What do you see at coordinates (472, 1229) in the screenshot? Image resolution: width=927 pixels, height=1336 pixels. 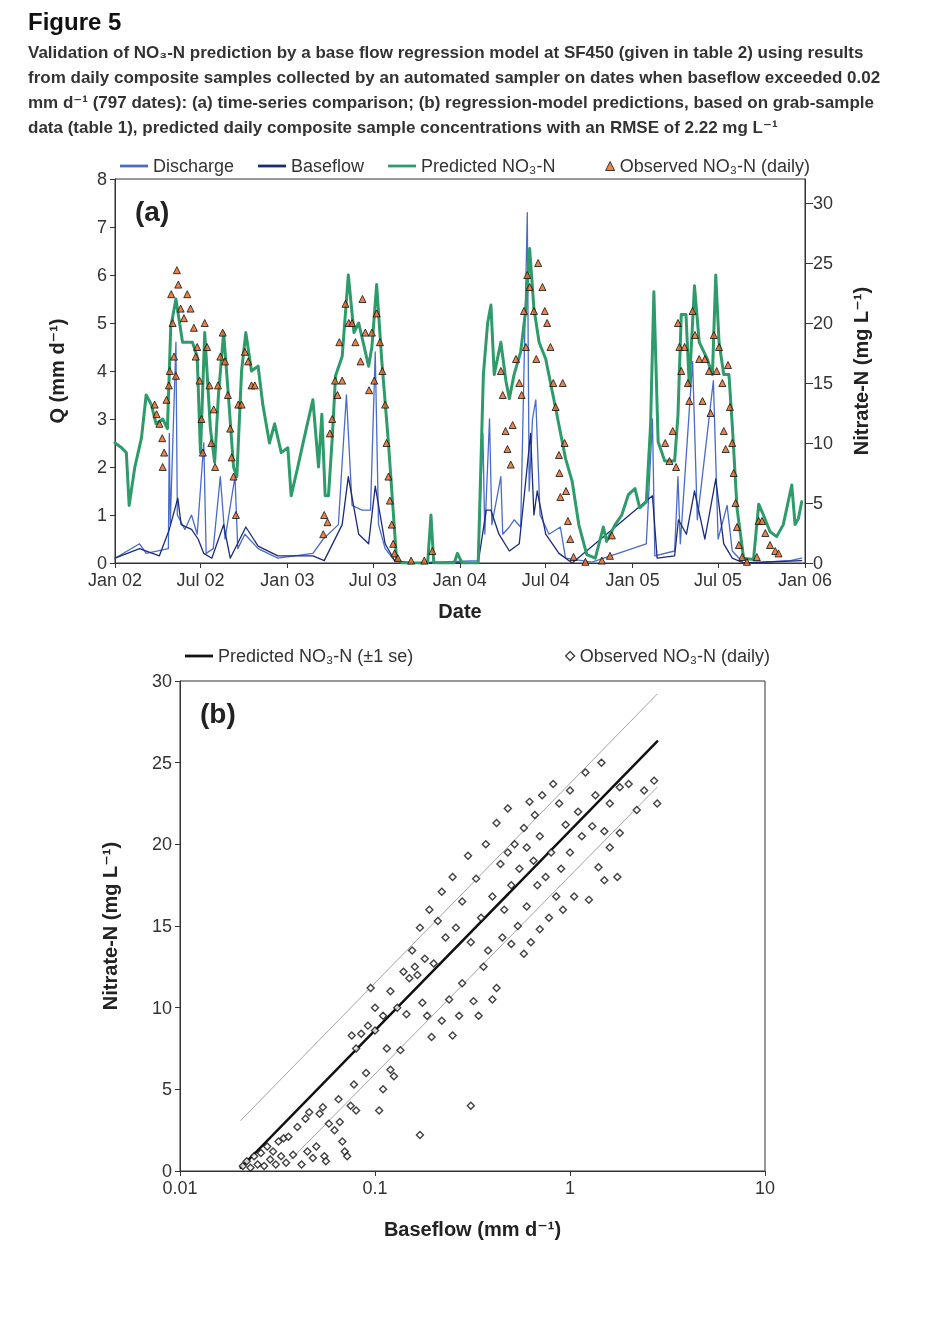 I see `x-axis-title: Baseflow (mm d⁻¹)` at bounding box center [472, 1229].